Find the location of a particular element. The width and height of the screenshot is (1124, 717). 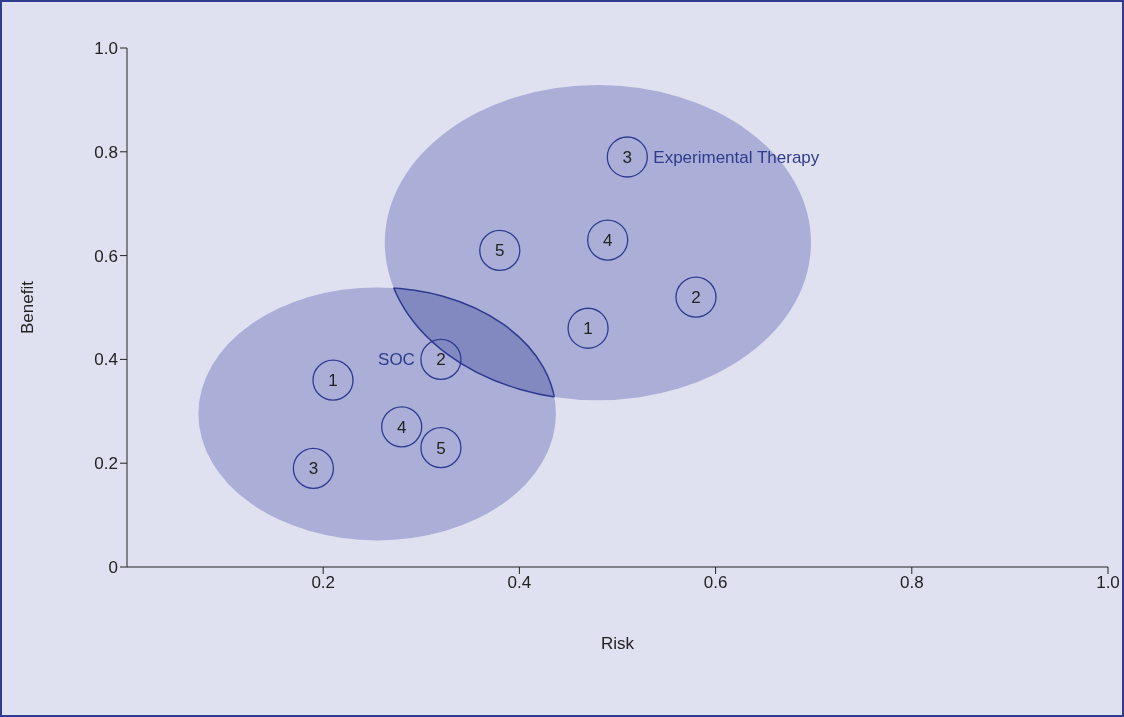

y-axis-title: Benefit is located at coordinates (28, 307).